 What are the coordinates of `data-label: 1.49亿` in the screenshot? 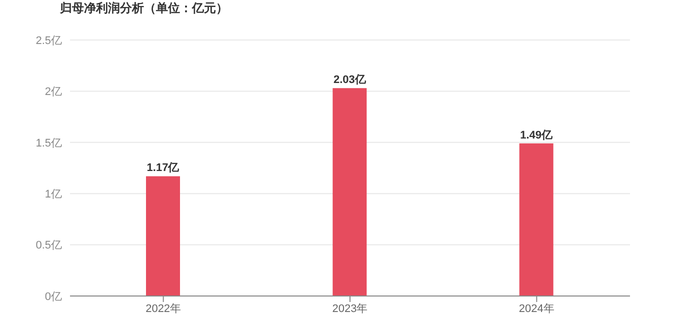 It's located at (537, 135).